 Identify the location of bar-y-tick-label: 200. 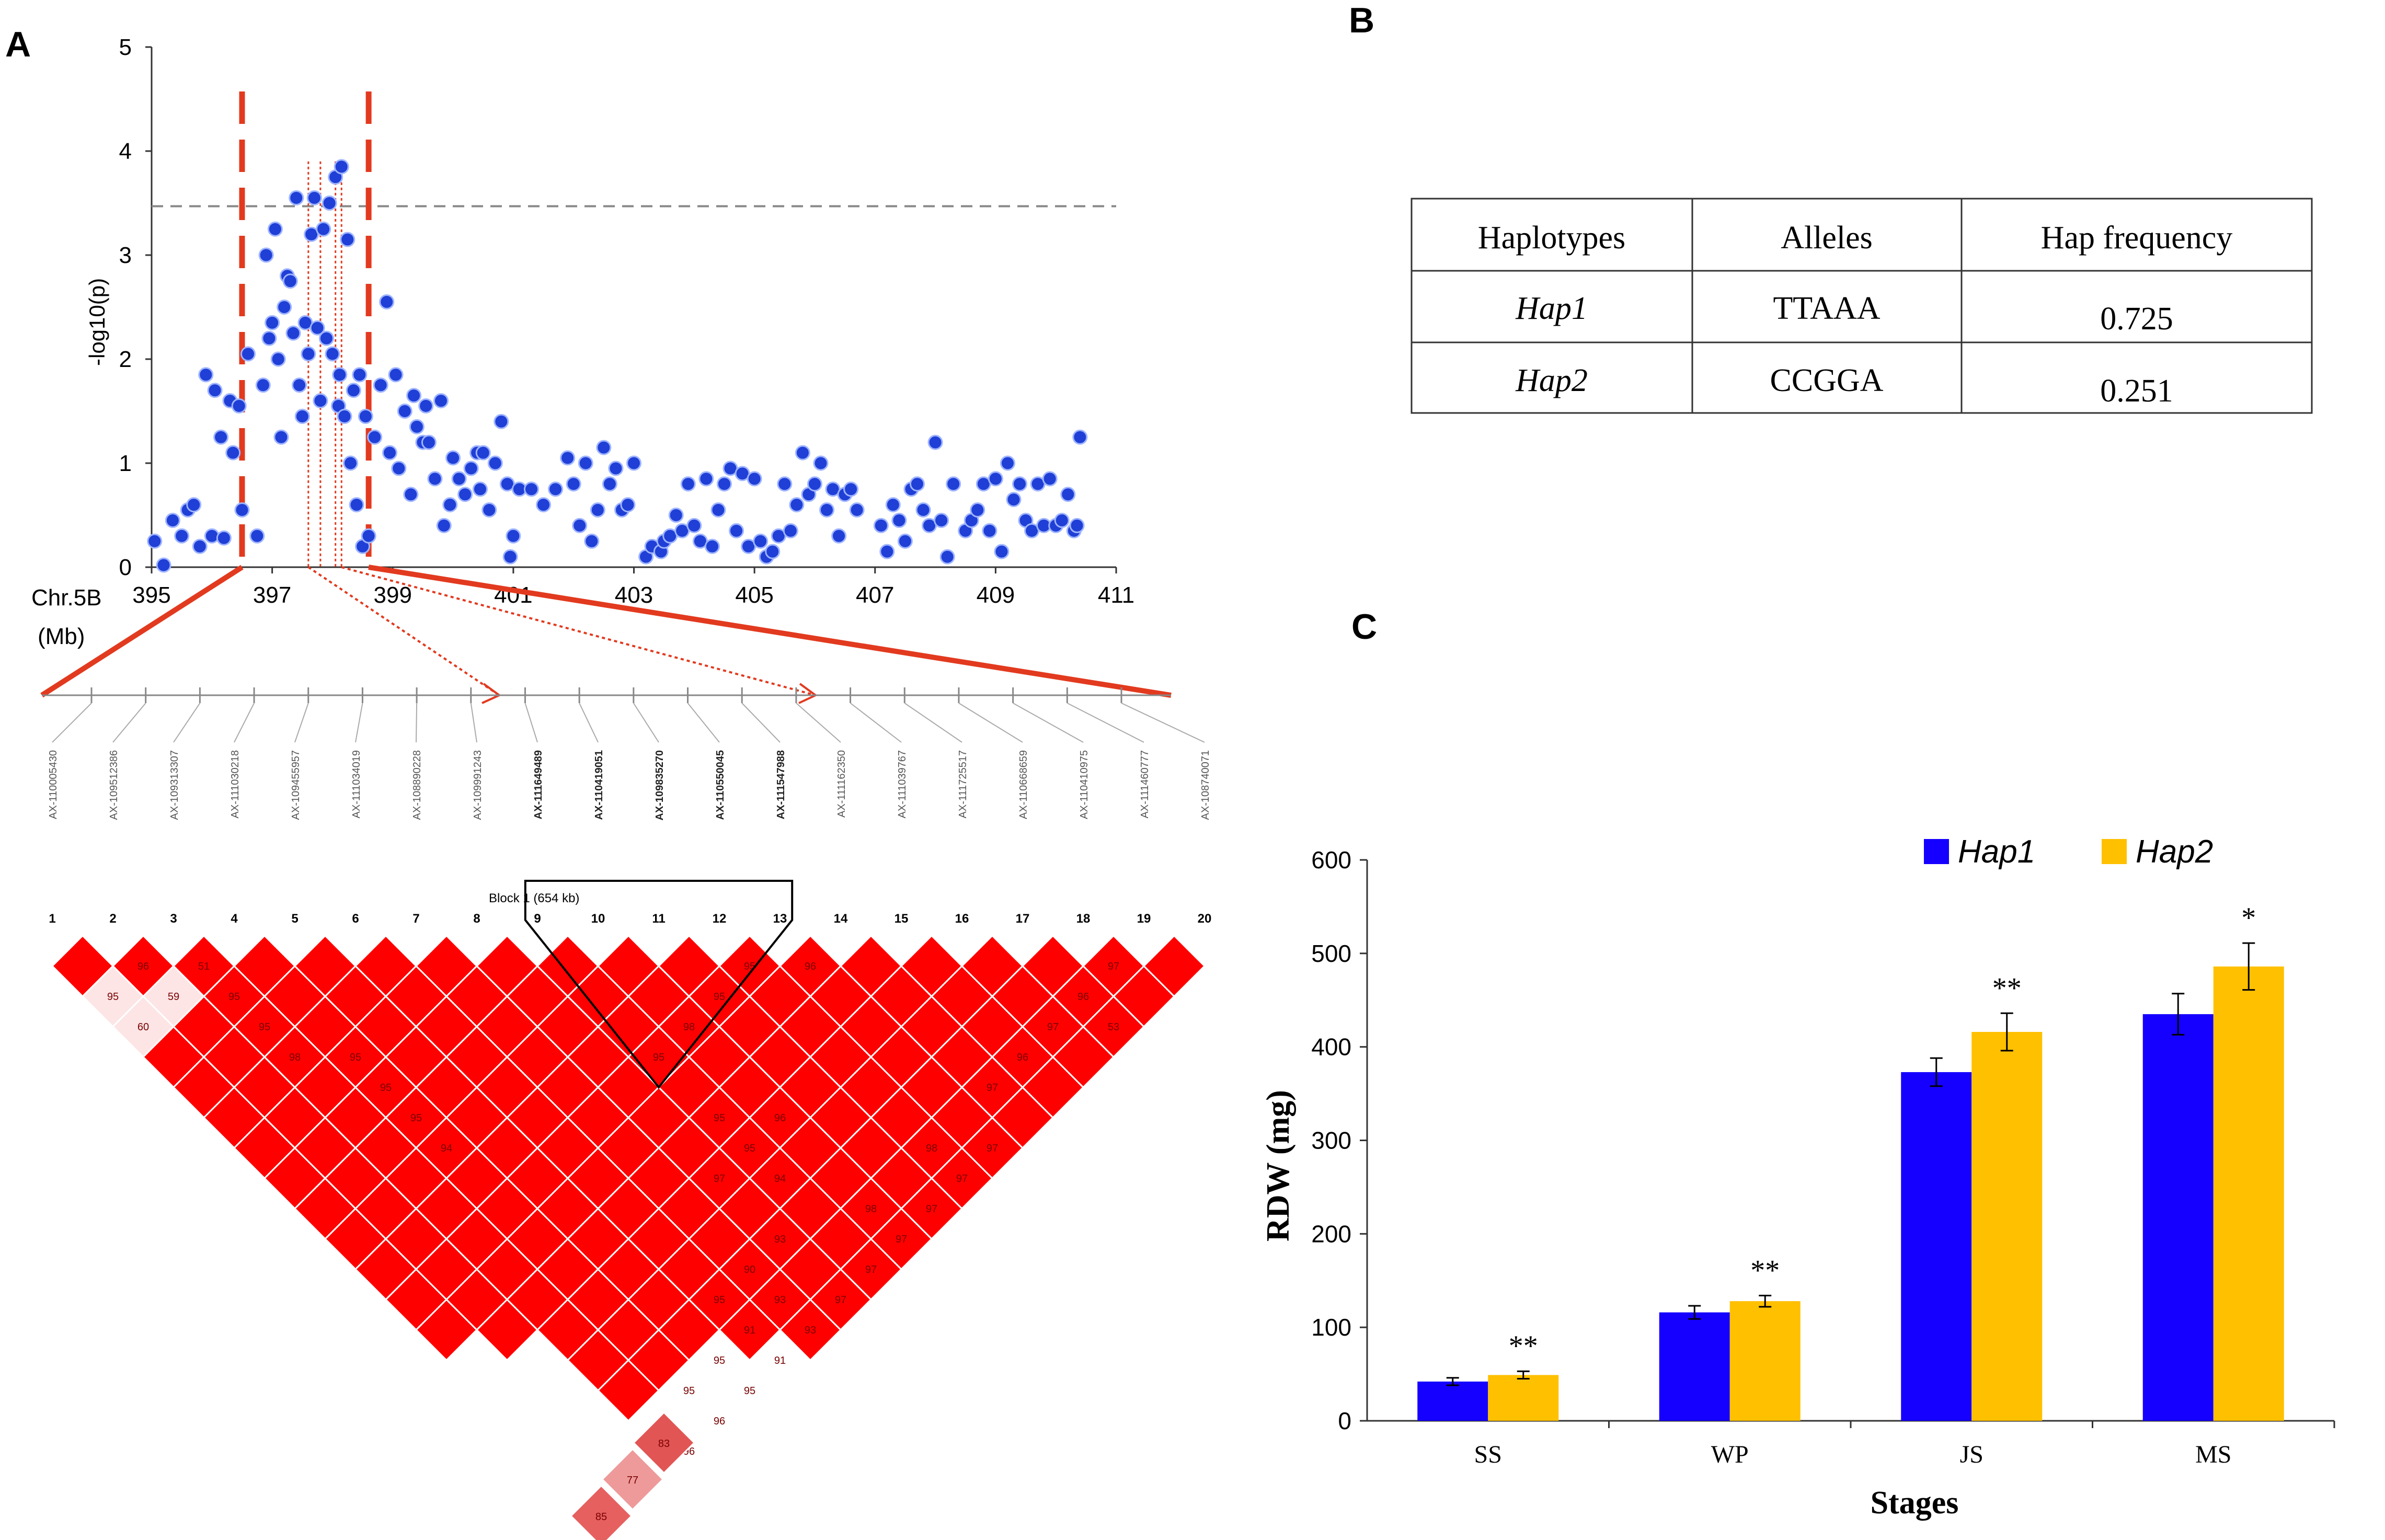
(1331, 1234).